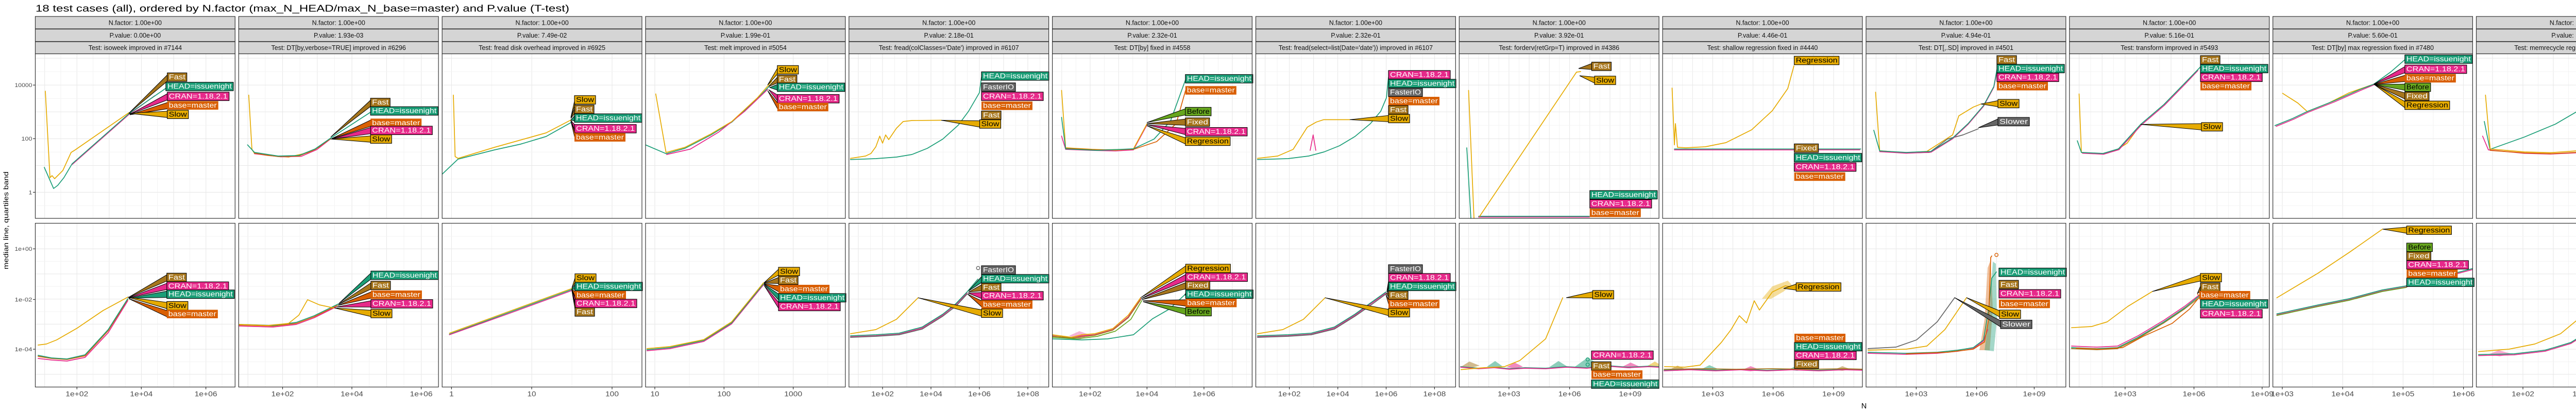 This screenshot has height=412, width=2576. I want to click on svg-text:Test: transform improved in #5: Test: transform improved in #5493, so click(2169, 48).